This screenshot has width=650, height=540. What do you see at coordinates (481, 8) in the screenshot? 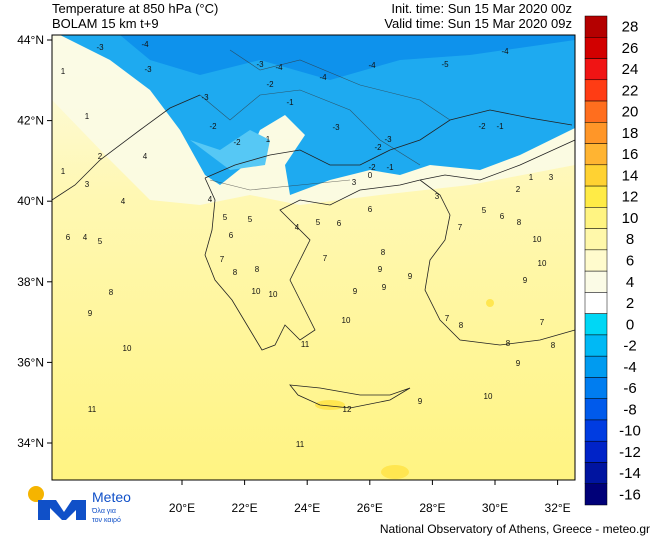
I see `init-time: Init. time: Sun 15 Mar 2020 00z` at bounding box center [481, 8].